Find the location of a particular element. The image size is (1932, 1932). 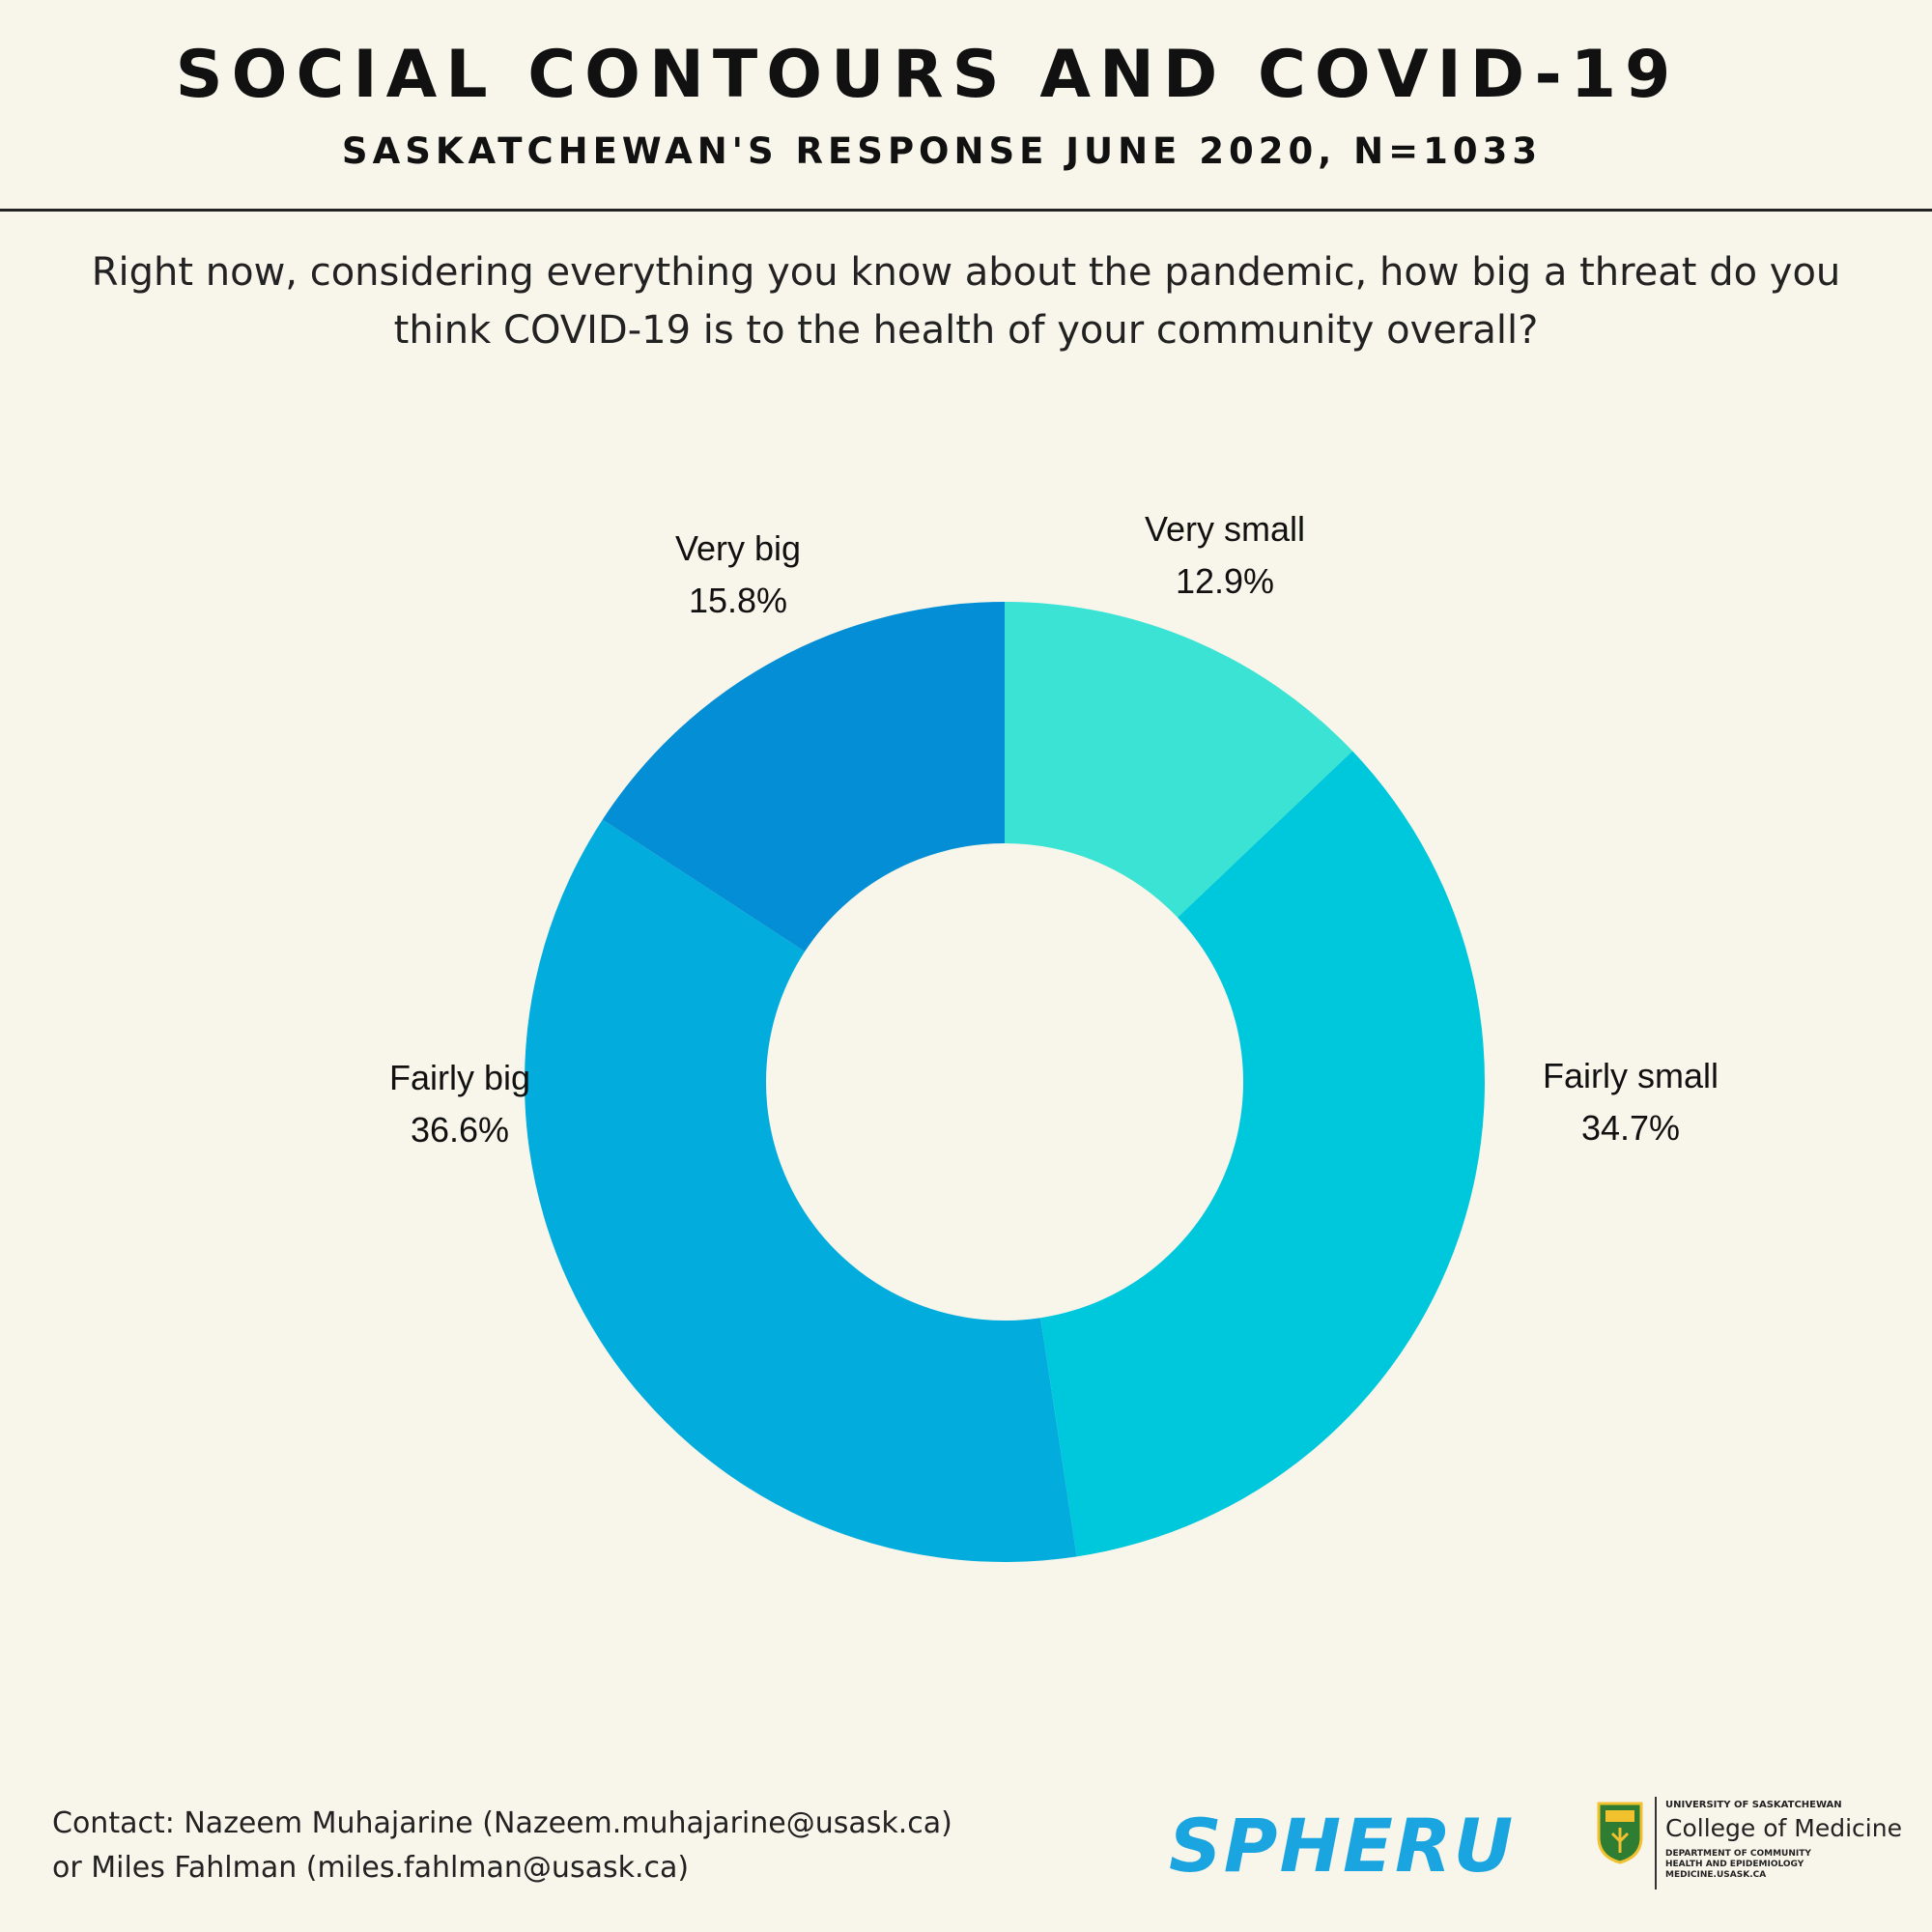

spheru-logo: SPHERU is located at coordinates (1369, 1845).